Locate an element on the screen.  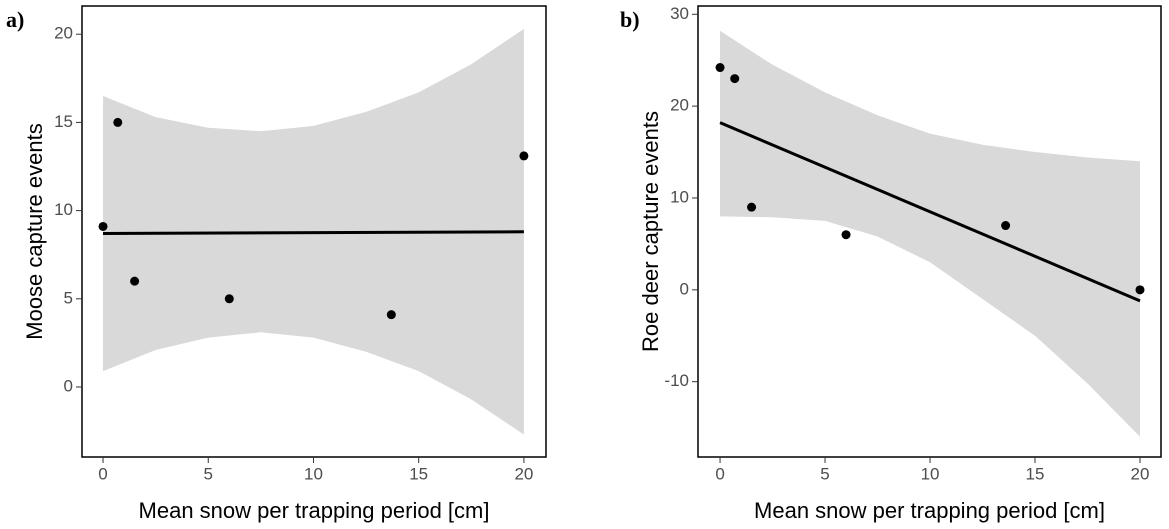
y-tick-label: 15 is located at coordinates (63, 121).